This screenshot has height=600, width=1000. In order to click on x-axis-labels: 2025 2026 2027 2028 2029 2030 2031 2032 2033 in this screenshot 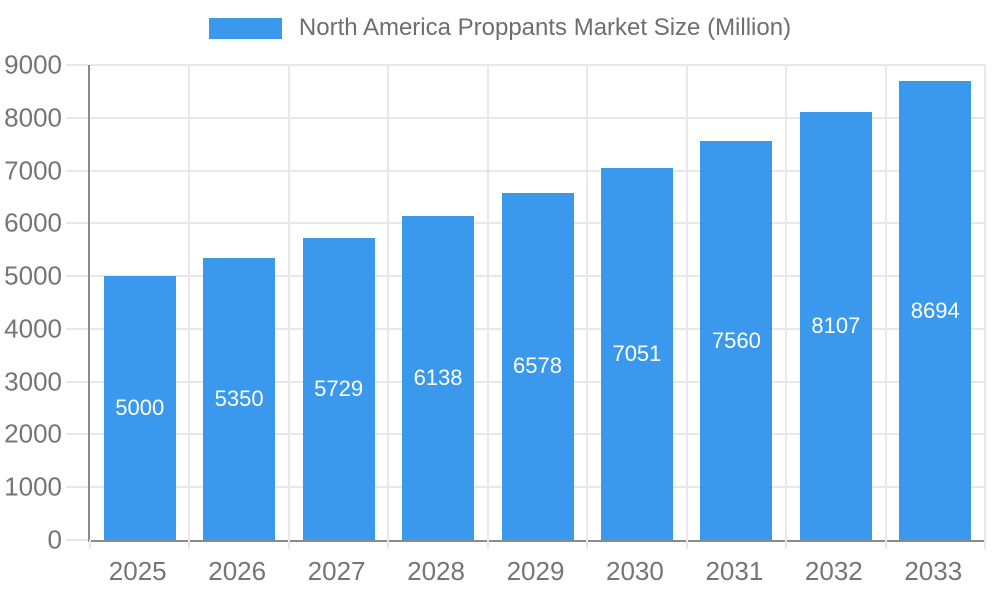, I will do `click(535, 572)`.